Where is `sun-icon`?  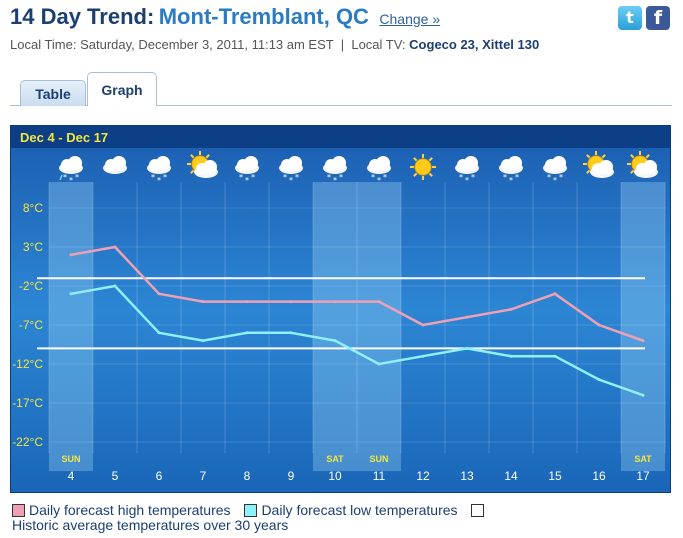
sun-icon is located at coordinates (423, 167).